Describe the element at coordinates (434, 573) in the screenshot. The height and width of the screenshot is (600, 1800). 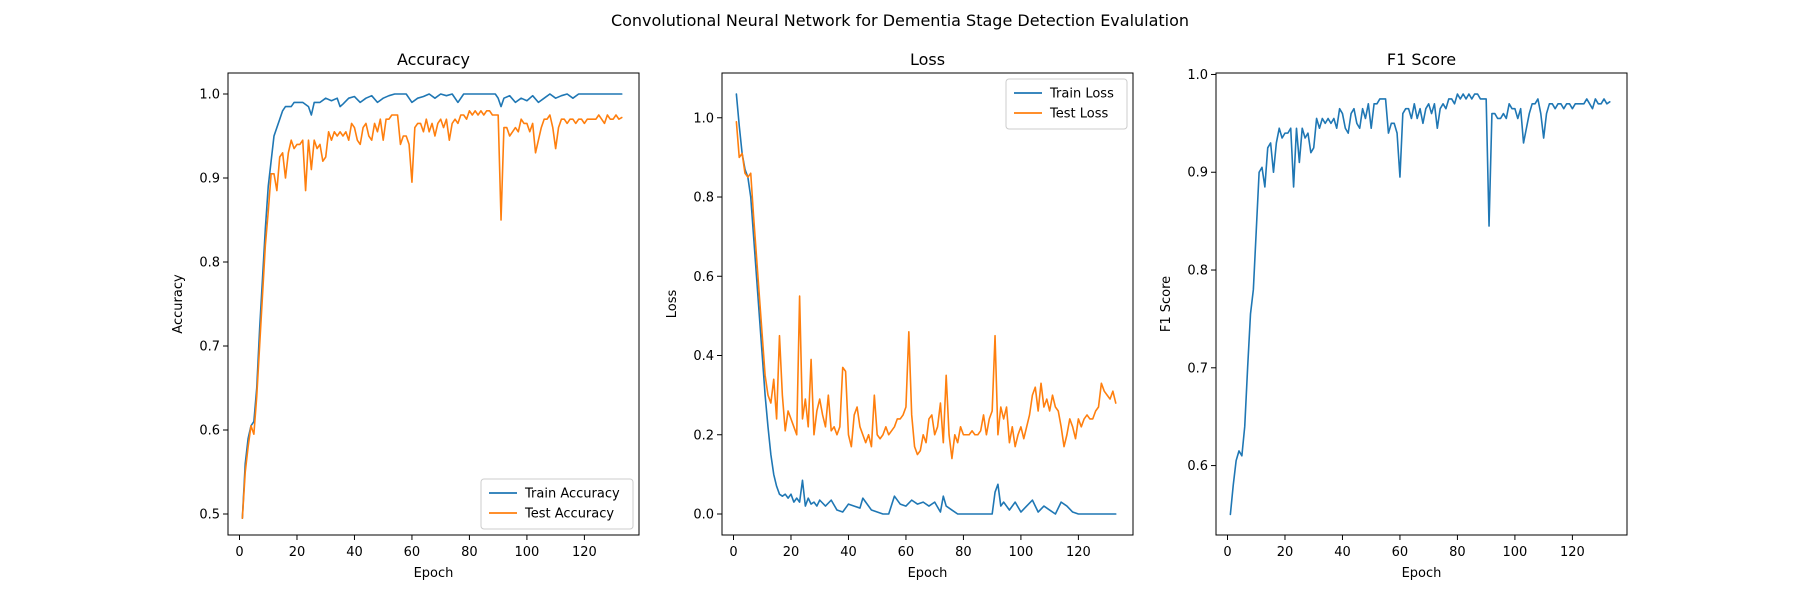
I see `accuracy-x-axis-label: Epoch` at that location.